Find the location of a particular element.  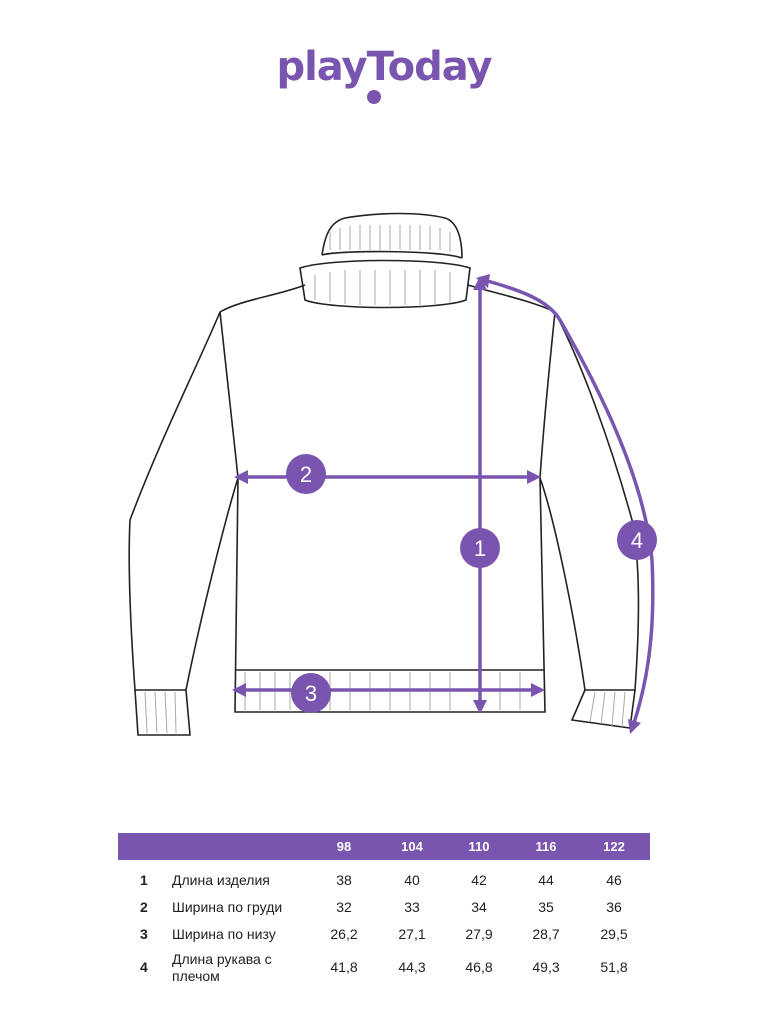

size-header: 116 is located at coordinates (546, 846).